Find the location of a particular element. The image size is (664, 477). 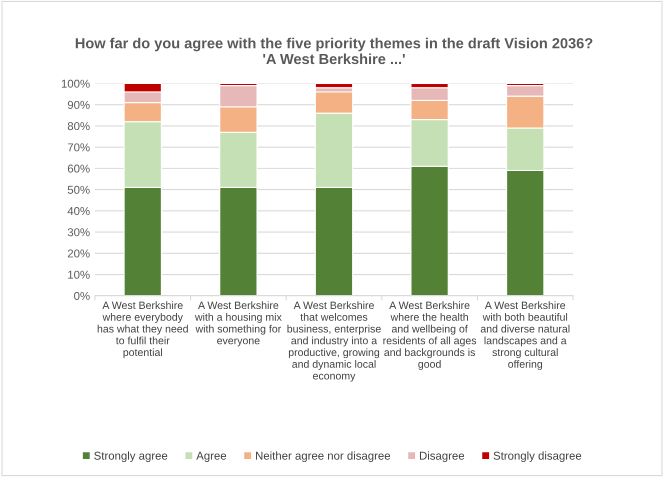

y-tick-label: 60% is located at coordinates (79, 168).